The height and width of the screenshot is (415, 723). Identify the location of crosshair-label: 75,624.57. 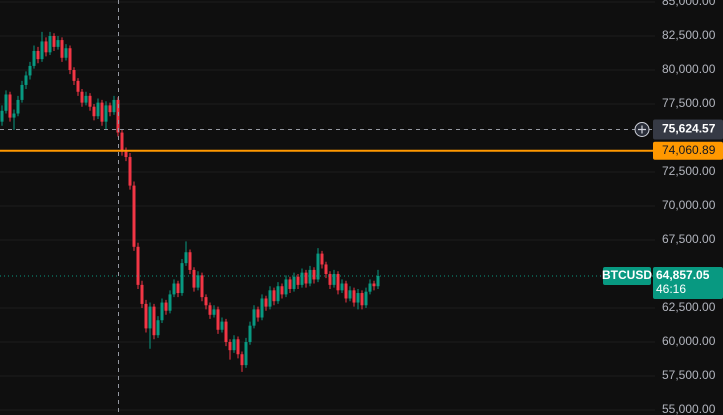
(689, 129).